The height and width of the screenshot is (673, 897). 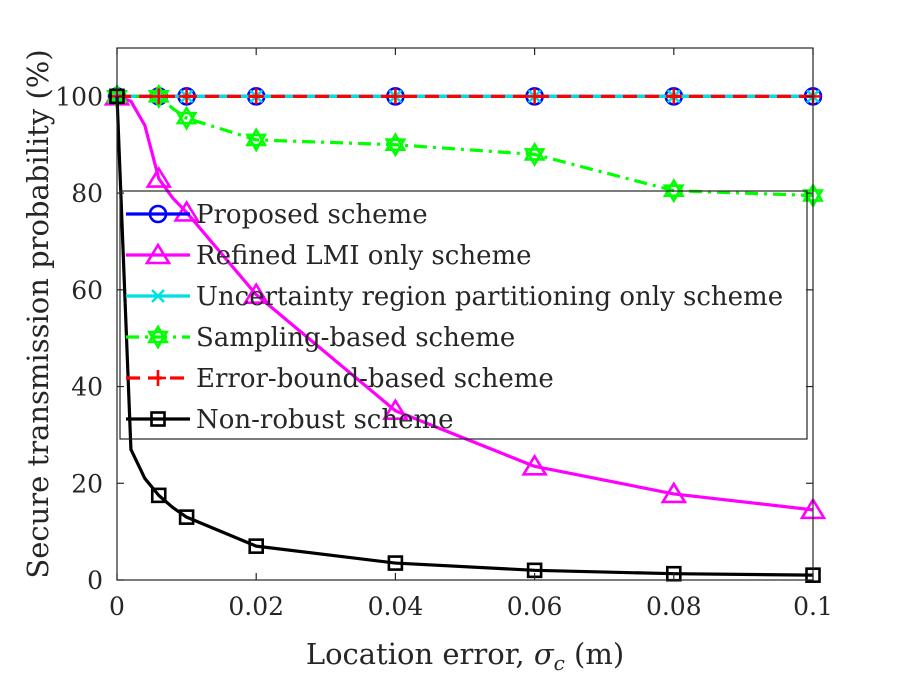 I want to click on y-tick-label-1: 20, so click(x=87, y=483).